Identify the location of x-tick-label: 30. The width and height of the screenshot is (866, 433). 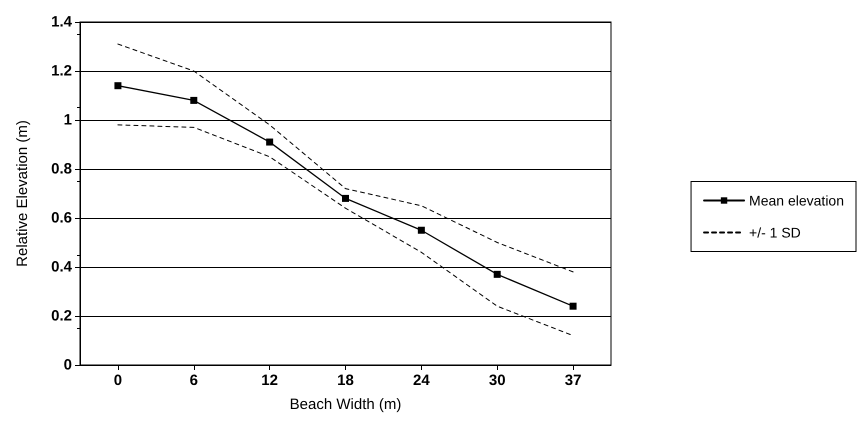
(497, 380).